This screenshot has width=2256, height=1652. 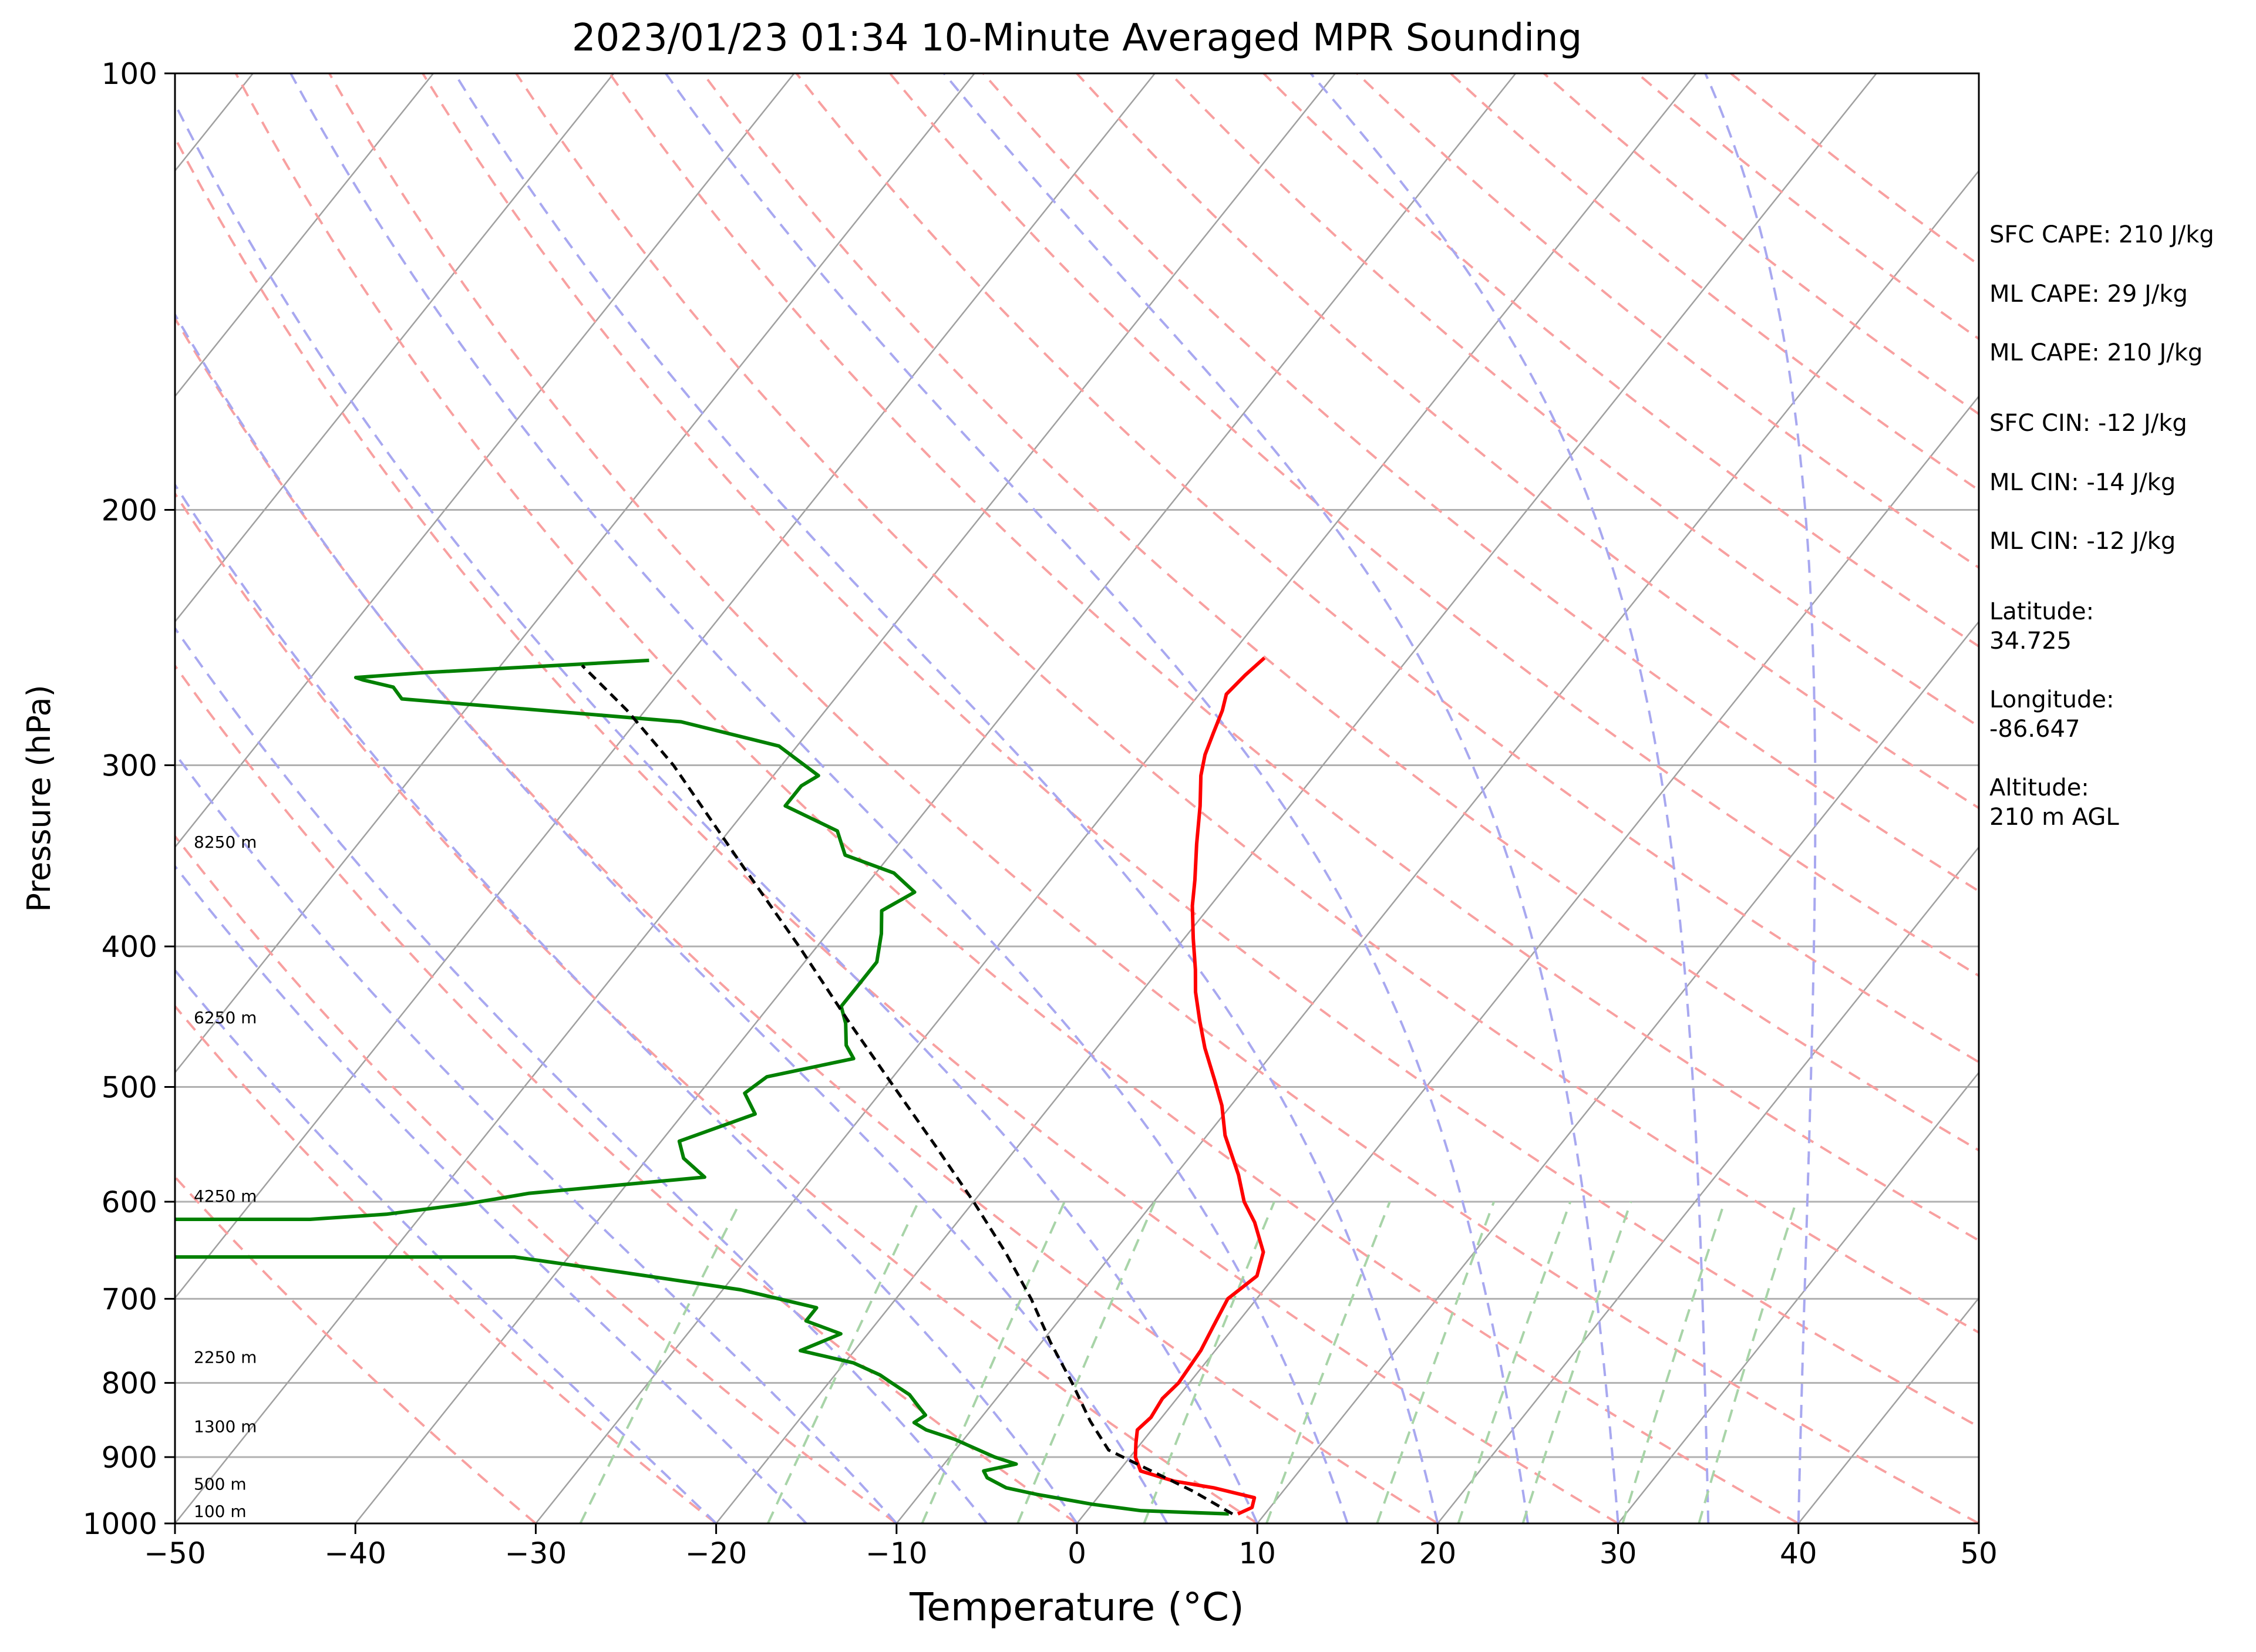 What do you see at coordinates (2101, 234) in the screenshot?
I see `sfc-cape-label: SFC CAPE: 210 J/kg` at bounding box center [2101, 234].